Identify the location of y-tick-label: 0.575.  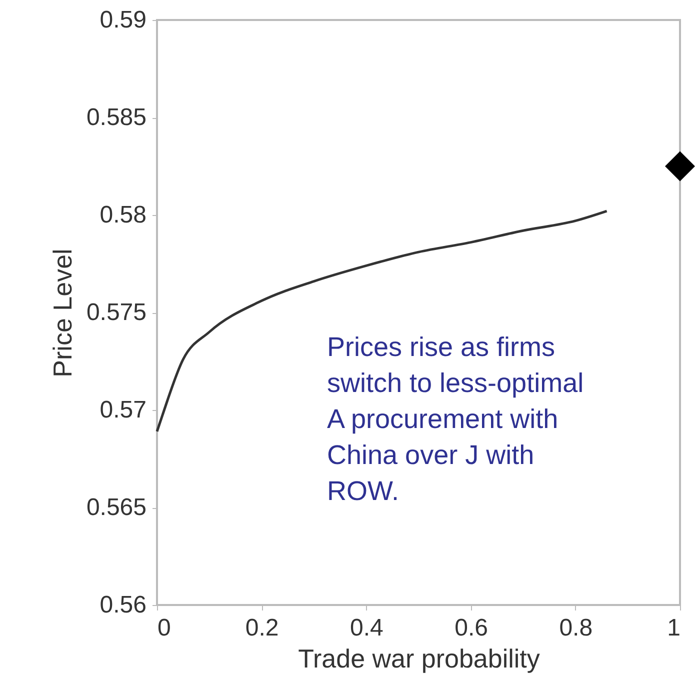
(116, 312).